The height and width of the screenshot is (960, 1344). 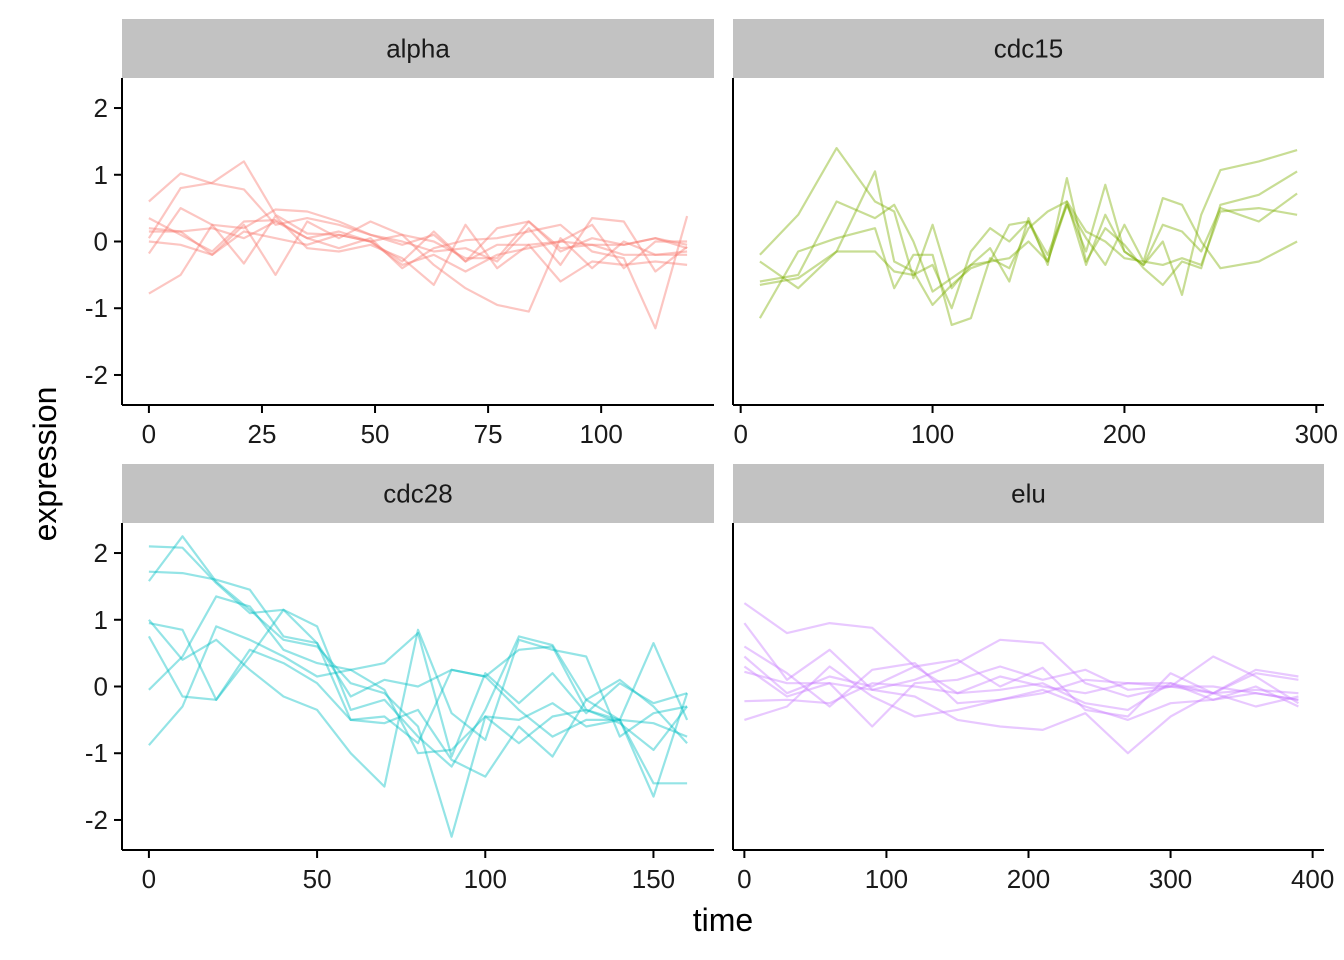 What do you see at coordinates (1312, 879) in the screenshot?
I see `x-tick-label: 400` at bounding box center [1312, 879].